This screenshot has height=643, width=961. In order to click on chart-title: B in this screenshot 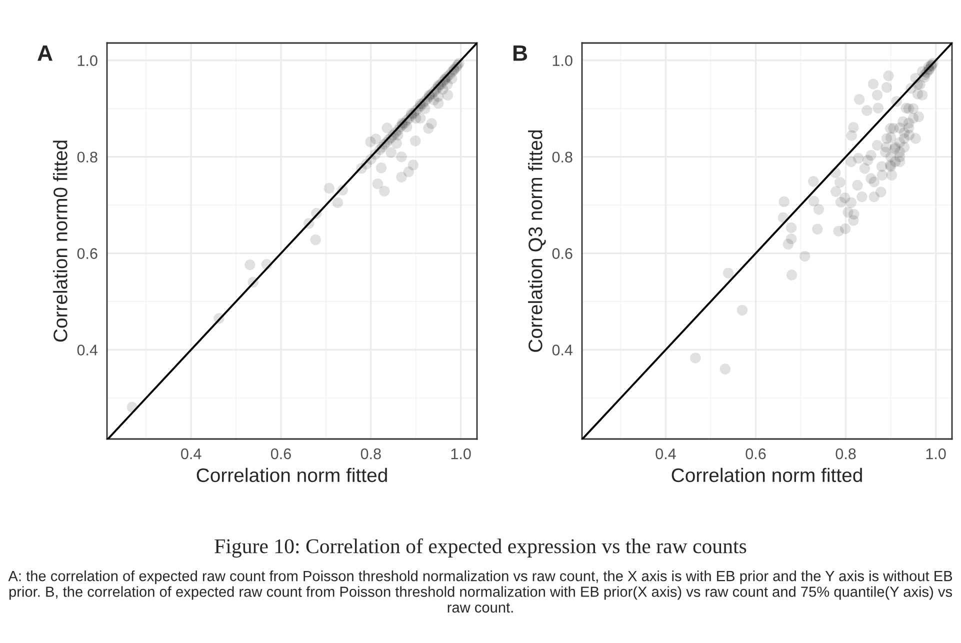, I will do `click(520, 53)`.